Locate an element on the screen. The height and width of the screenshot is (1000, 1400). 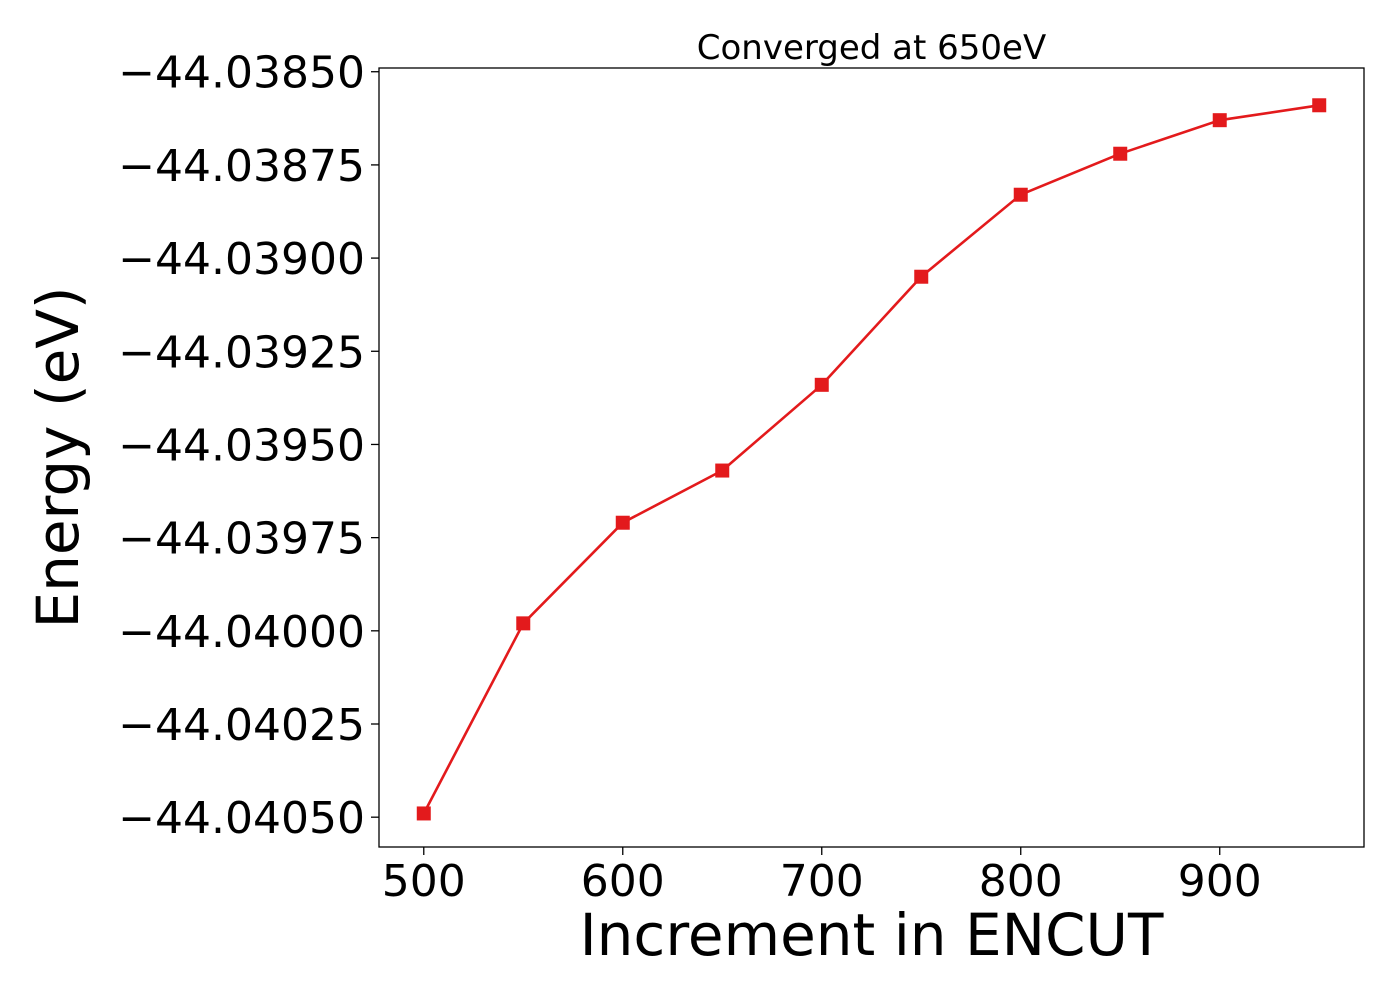
y-axis-label: Energy (eV) is located at coordinates (58, 457).